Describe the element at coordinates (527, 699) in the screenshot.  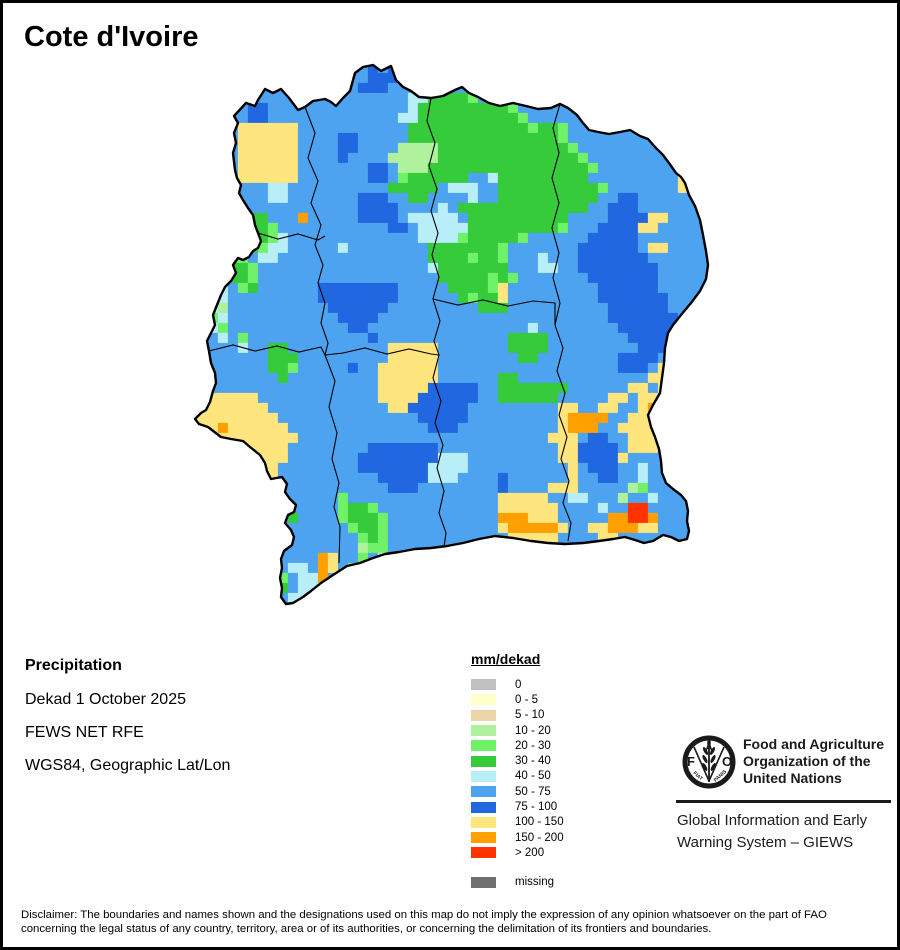
I see `legend-label: 0 - 5` at that location.